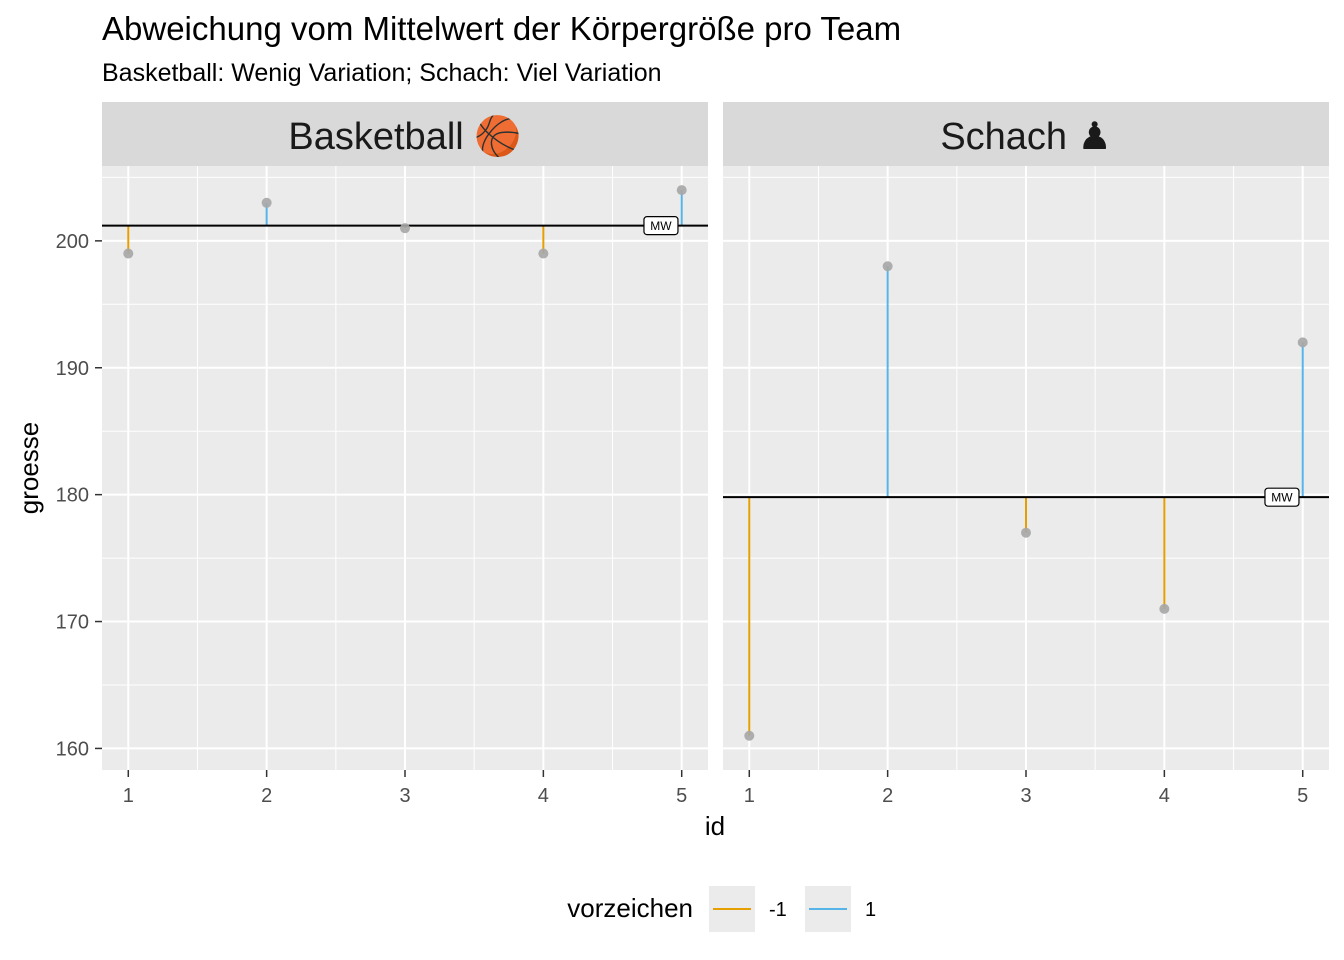 This screenshot has width=1344, height=960. I want to click on y-axis: 160 170 180 190 200, so click(79, 495).